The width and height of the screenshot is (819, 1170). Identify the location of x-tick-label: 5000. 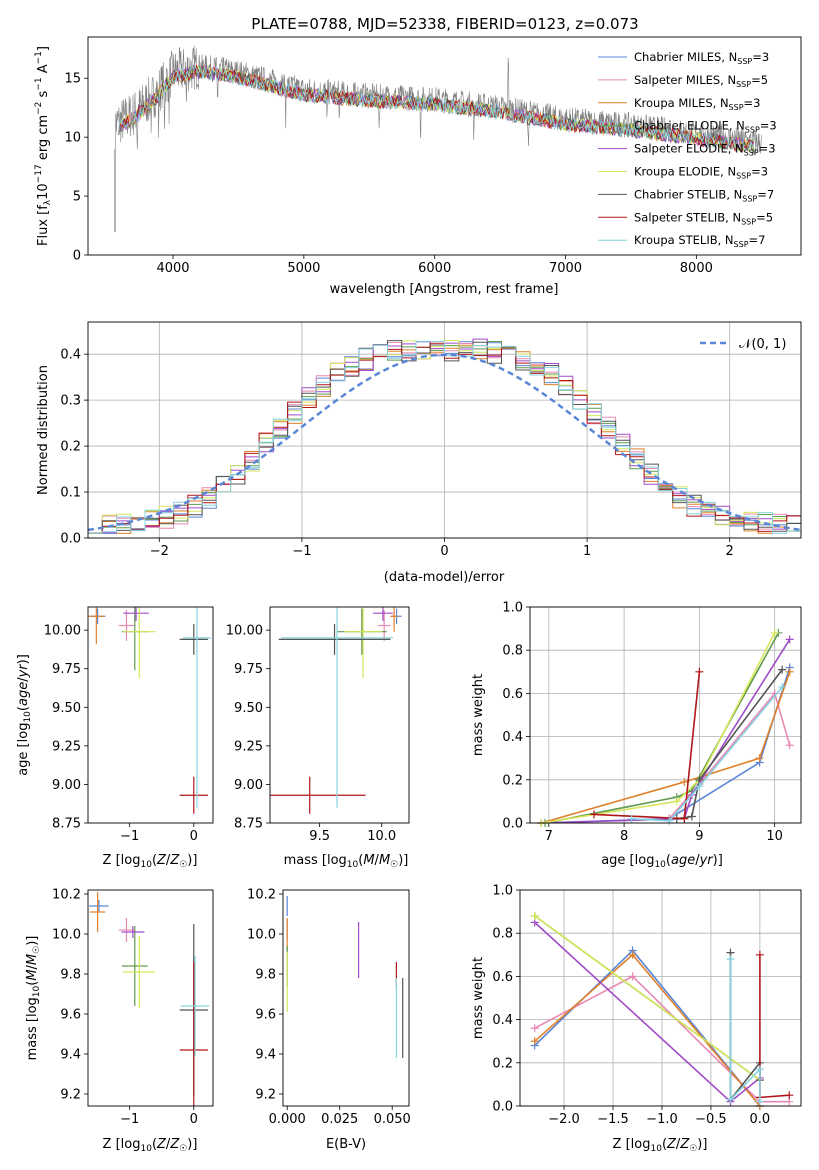
(303, 268).